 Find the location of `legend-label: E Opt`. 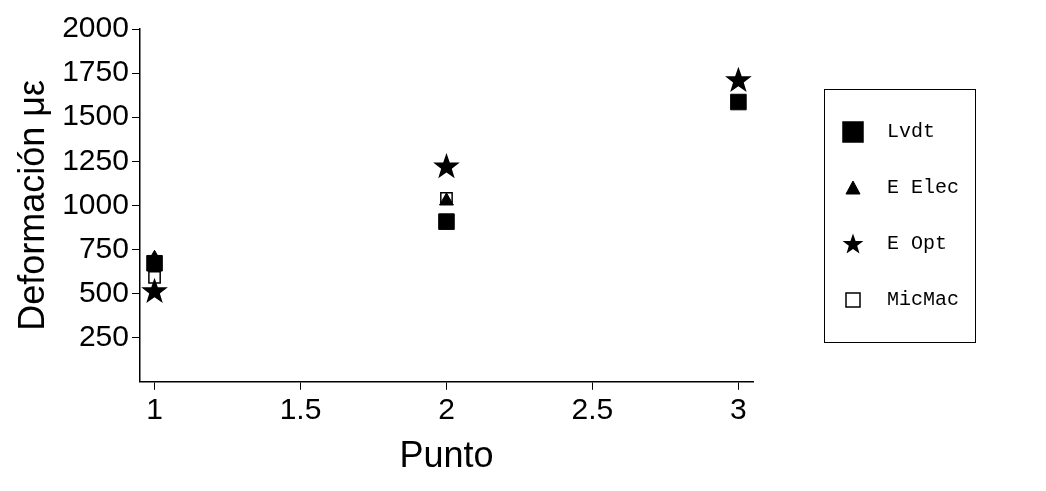

legend-label: E Opt is located at coordinates (917, 243).